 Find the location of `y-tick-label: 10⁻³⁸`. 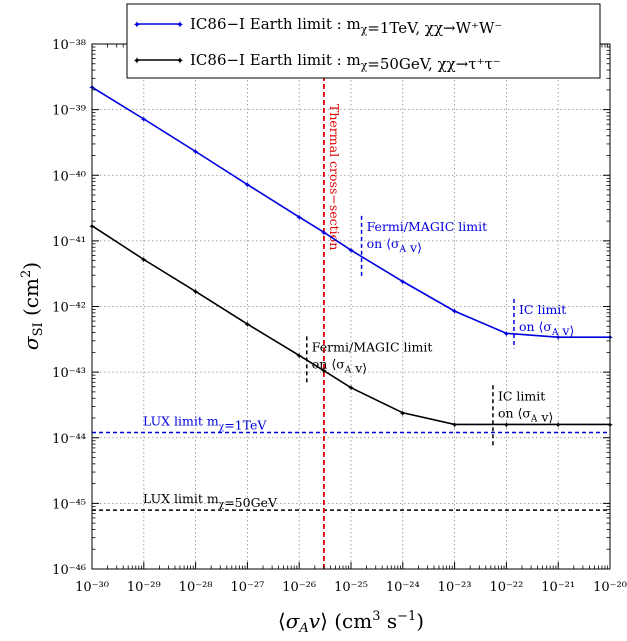

y-tick-label: 10⁻³⁸ is located at coordinates (69, 45).